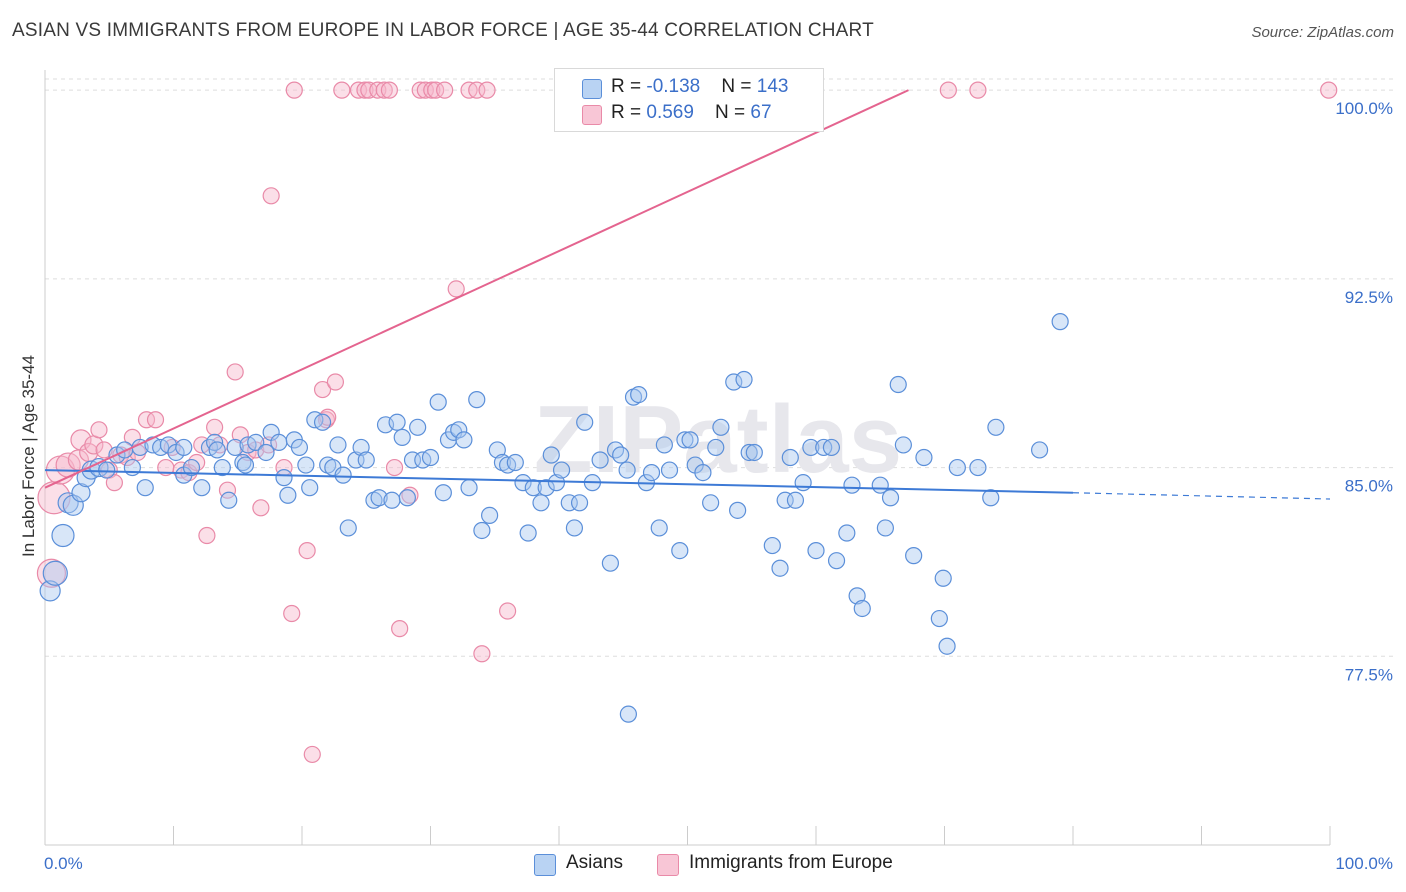 This screenshot has height=892, width=1406. I want to click on legend-text: R = -0.138 N = 143, so click(699, 87).